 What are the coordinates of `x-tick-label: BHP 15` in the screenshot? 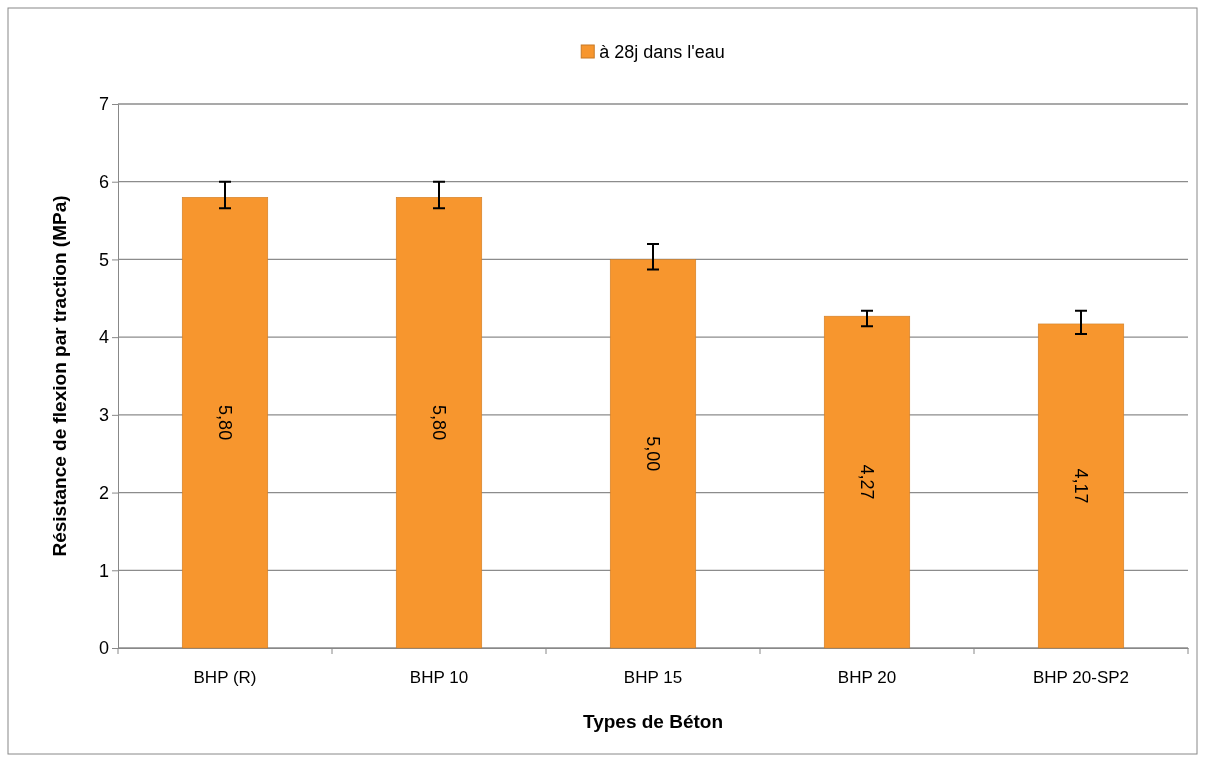 It's located at (653, 678).